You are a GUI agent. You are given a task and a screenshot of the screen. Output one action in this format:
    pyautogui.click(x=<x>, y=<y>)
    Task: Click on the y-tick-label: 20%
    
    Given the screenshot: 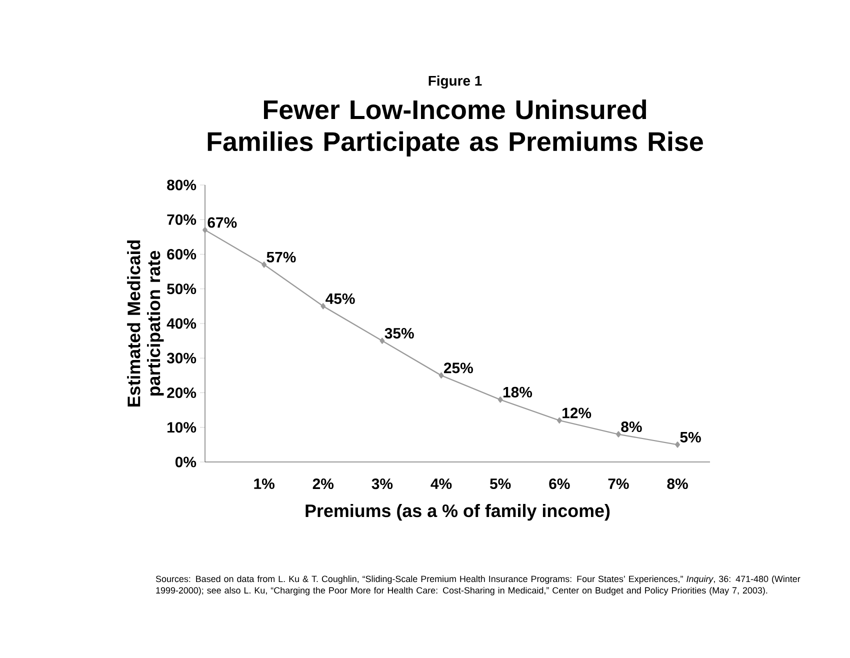 What is the action you would take?
    pyautogui.click(x=181, y=392)
    